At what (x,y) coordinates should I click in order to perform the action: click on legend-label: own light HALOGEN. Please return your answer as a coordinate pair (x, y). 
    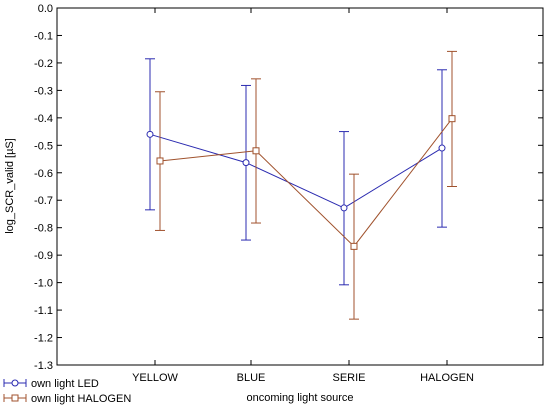
    Looking at the image, I should click on (81, 399).